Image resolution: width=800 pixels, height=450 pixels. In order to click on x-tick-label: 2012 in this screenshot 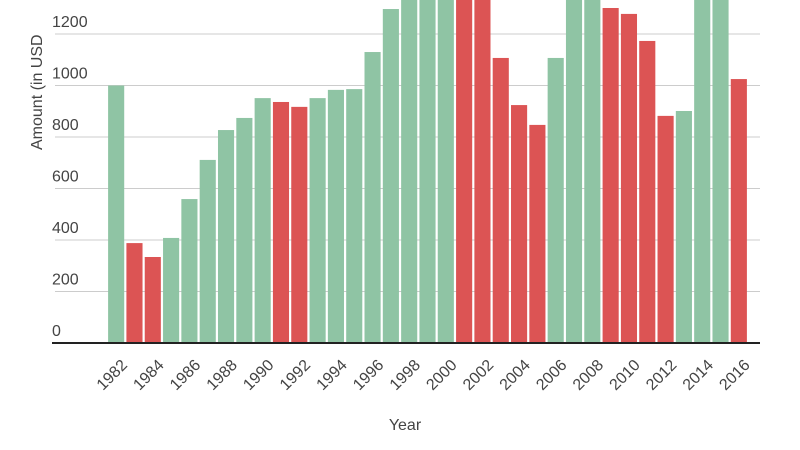, I will do `click(661, 375)`.